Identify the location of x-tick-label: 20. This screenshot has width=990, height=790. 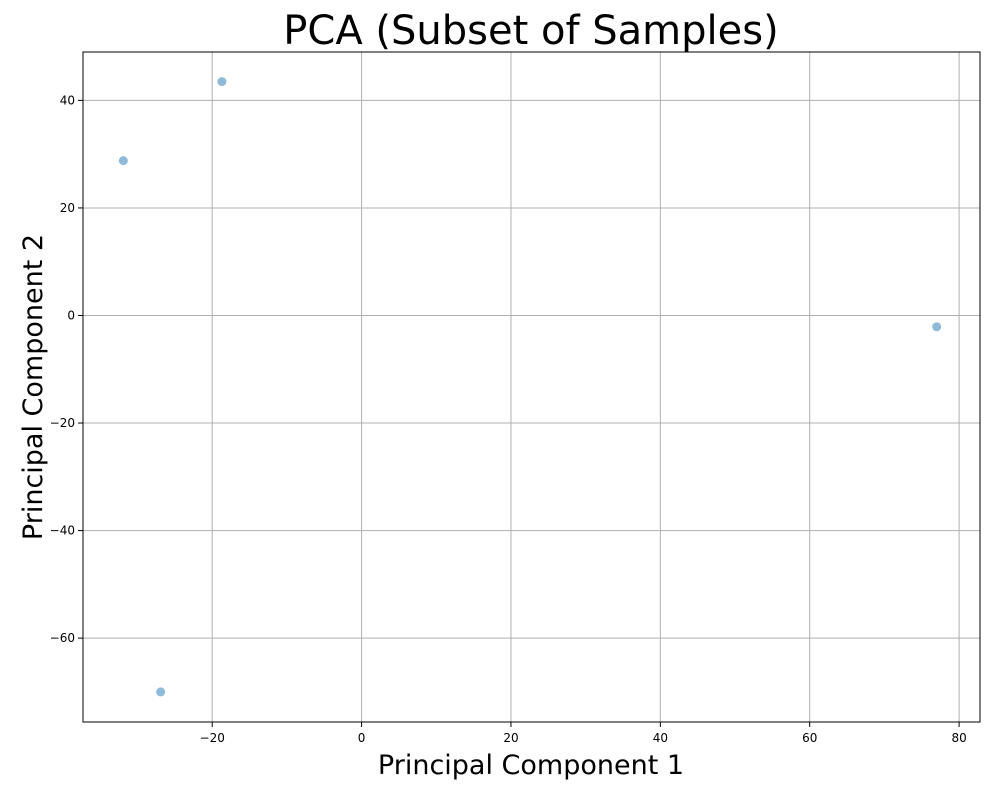
(510, 738).